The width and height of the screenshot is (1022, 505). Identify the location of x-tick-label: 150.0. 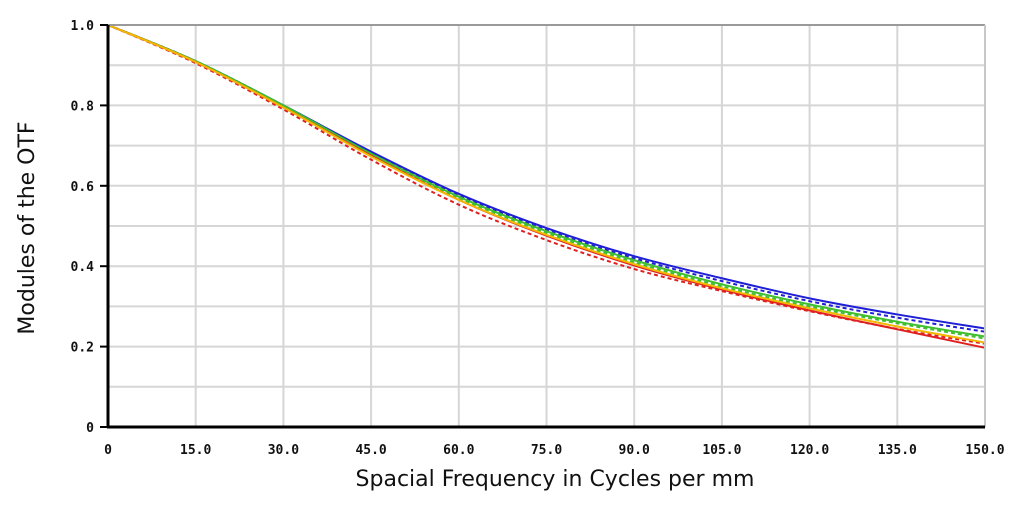
(984, 450).